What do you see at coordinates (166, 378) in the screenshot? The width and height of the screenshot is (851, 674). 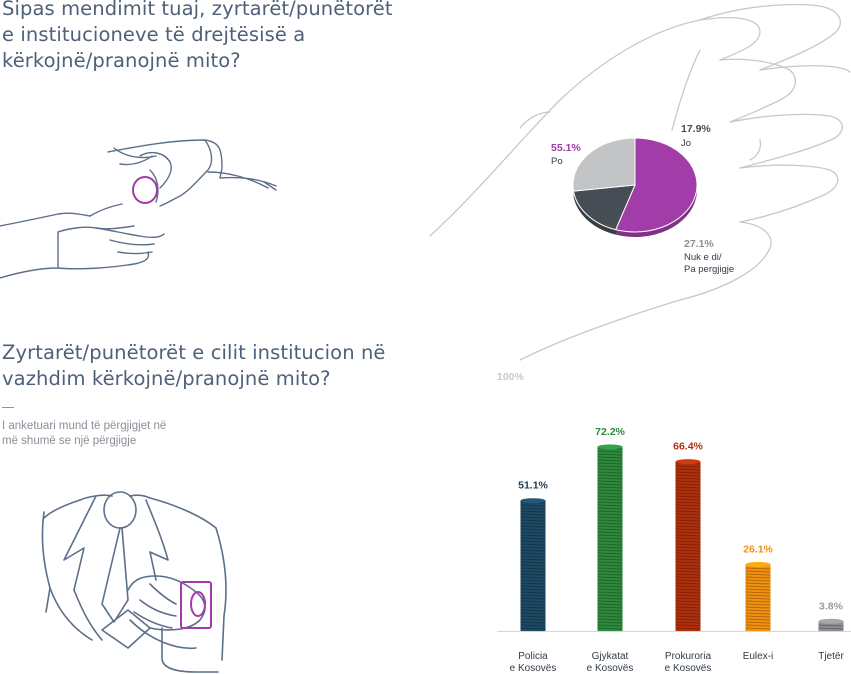 I see `question-2-line: vazhdim kërkojnë/pranojnë mito?` at bounding box center [166, 378].